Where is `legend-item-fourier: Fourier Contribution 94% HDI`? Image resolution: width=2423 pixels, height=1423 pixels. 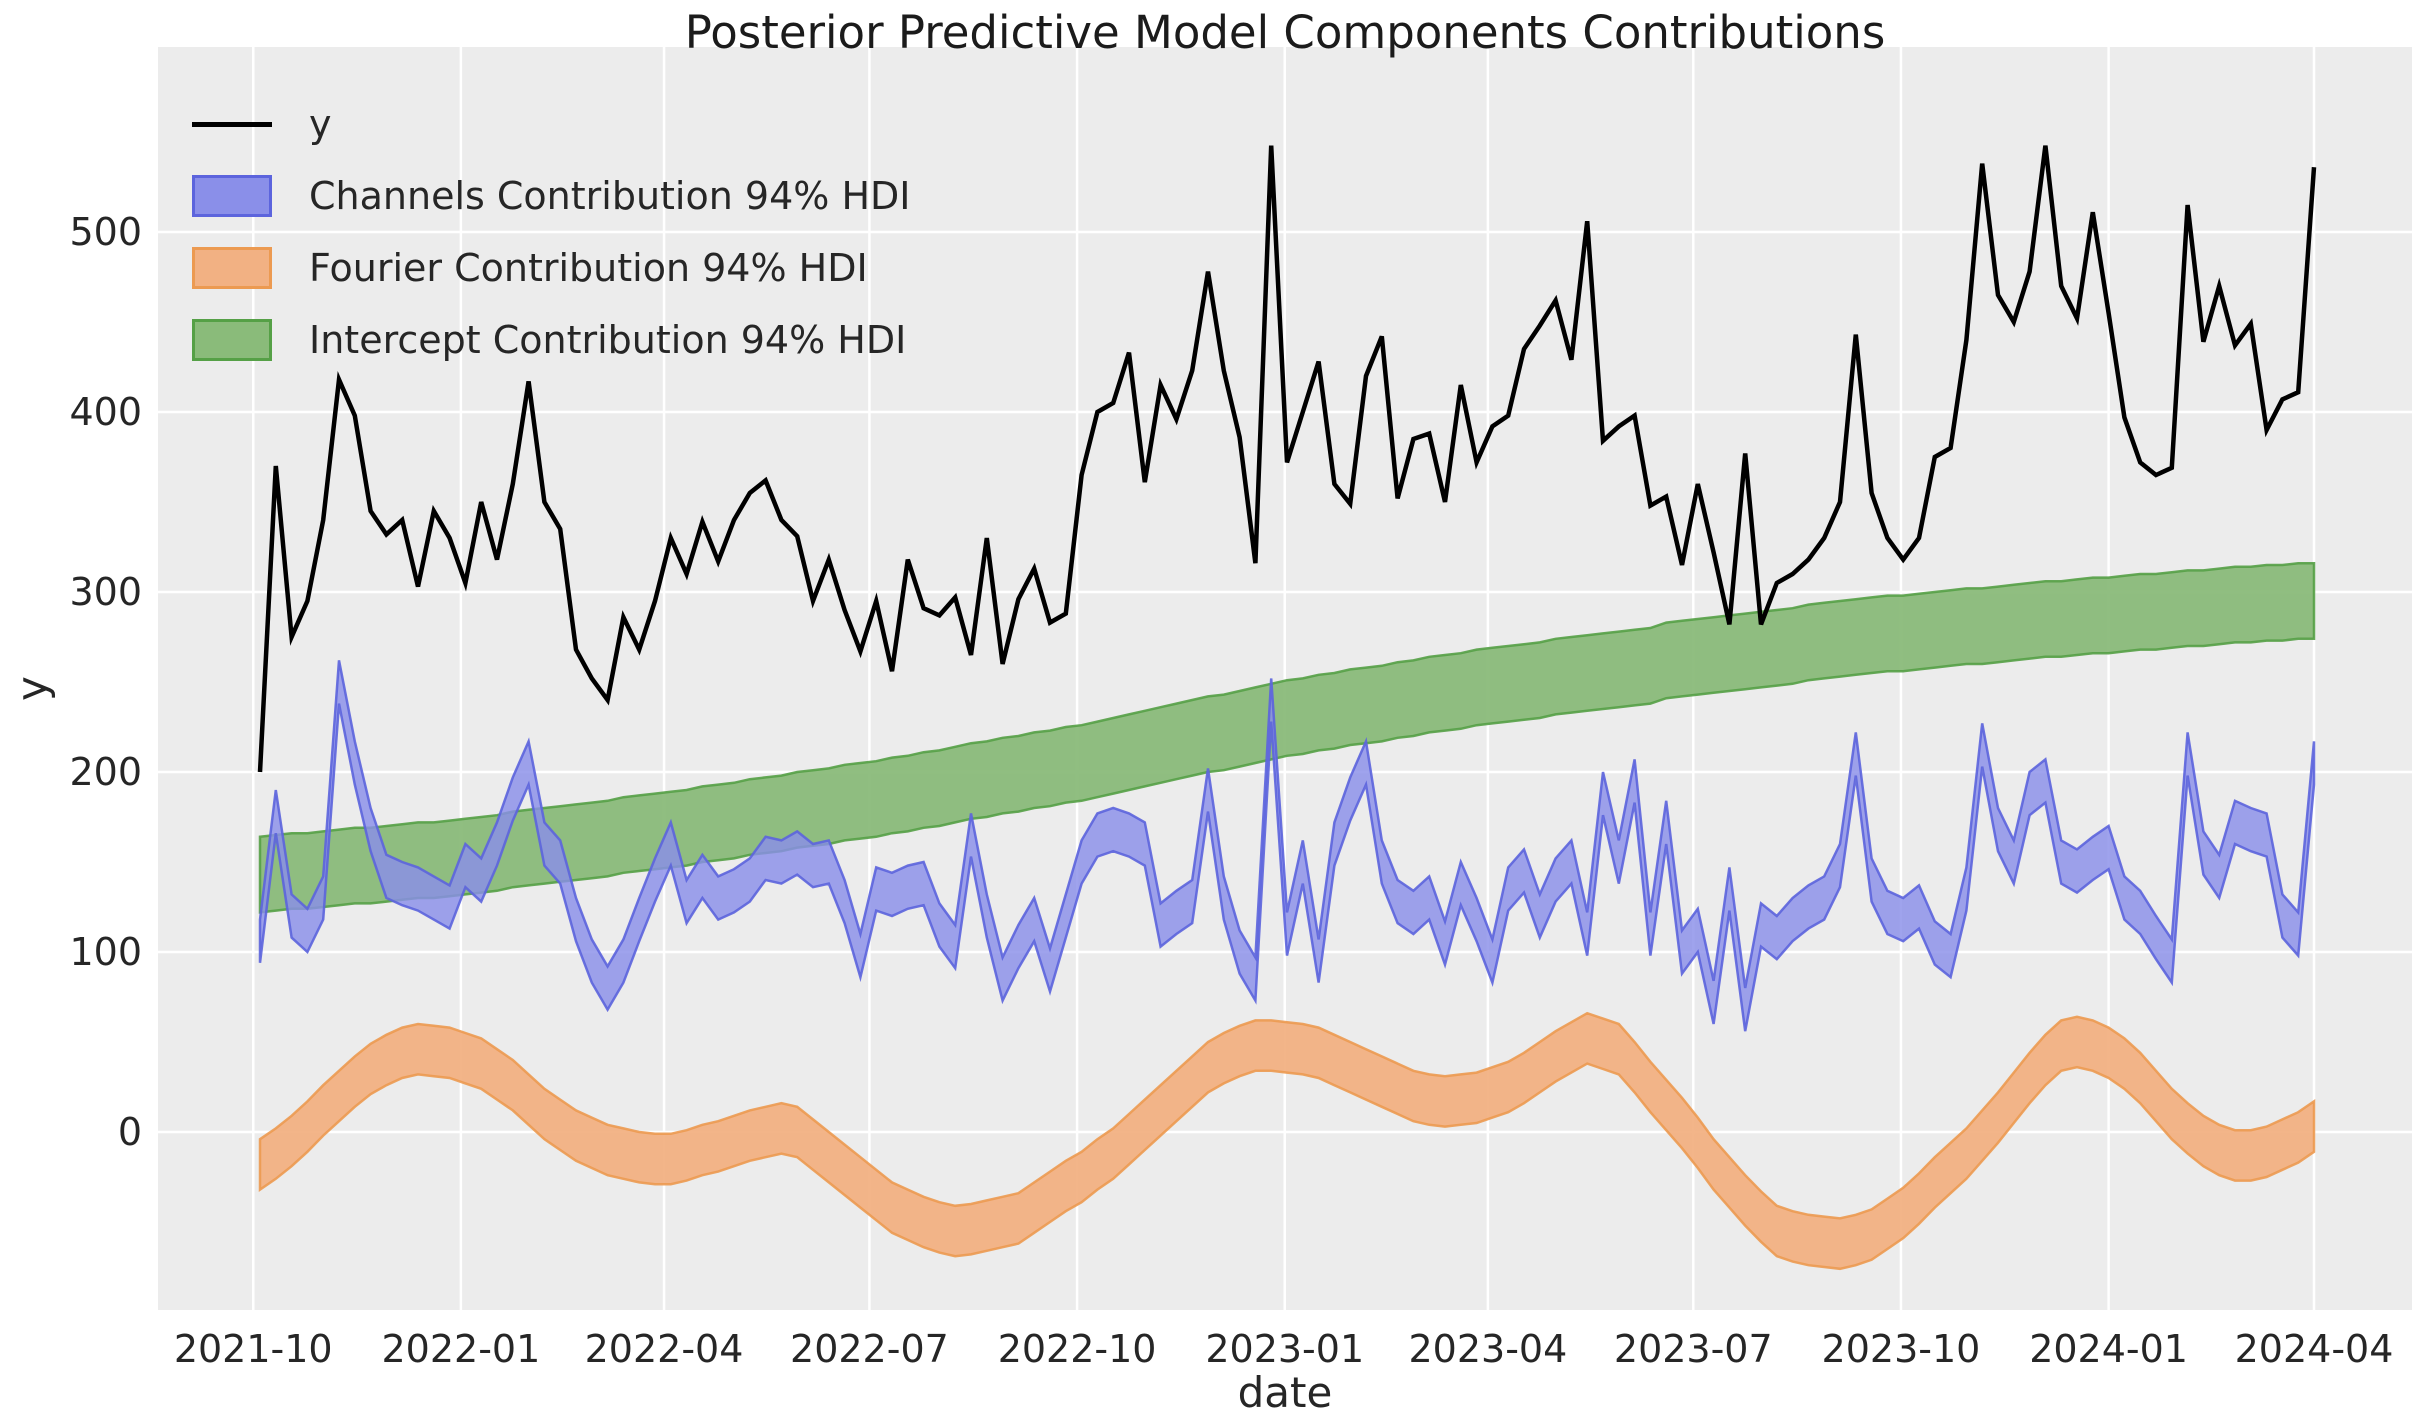
legend-item-fourier: Fourier Contribution 94% HDI is located at coordinates (551, 268).